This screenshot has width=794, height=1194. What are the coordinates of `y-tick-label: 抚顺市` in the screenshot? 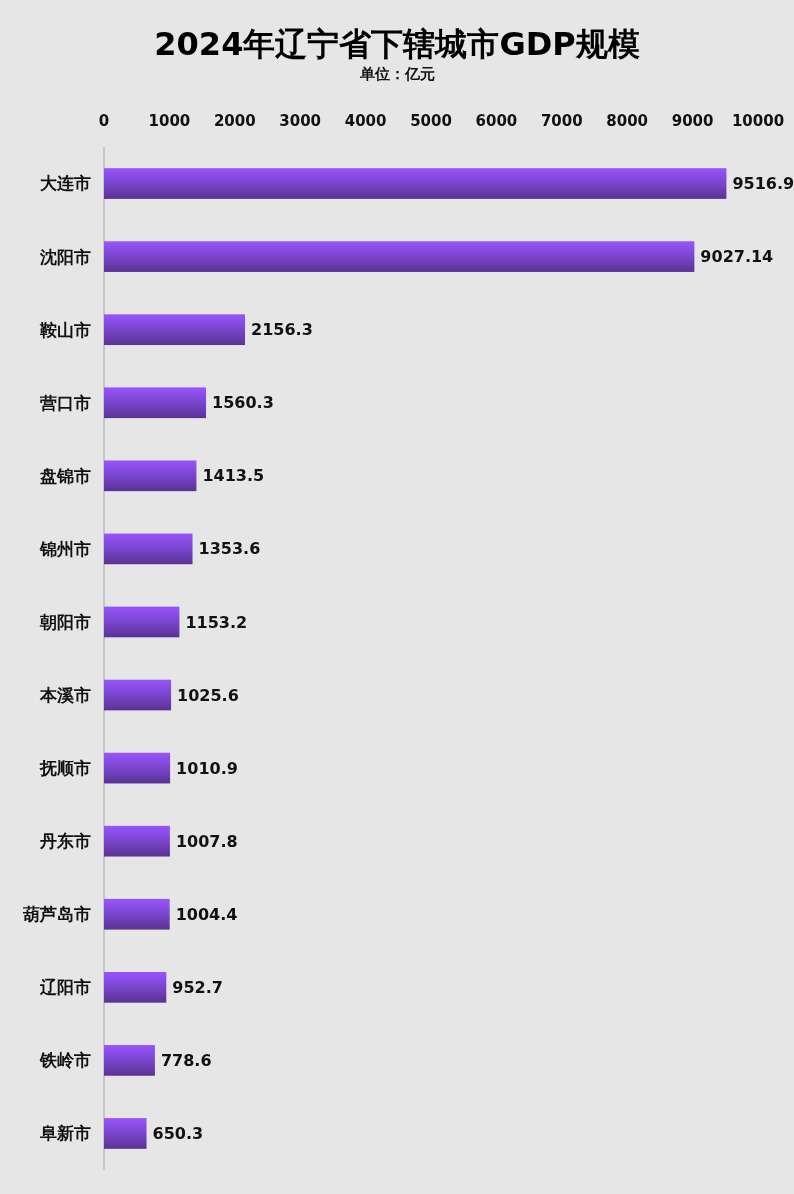 It's located at (65, 768).